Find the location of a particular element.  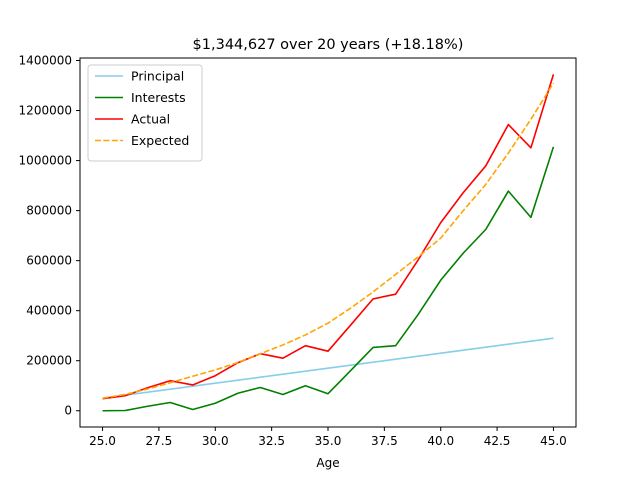

x-tick-label: 40.0 is located at coordinates (440, 441).